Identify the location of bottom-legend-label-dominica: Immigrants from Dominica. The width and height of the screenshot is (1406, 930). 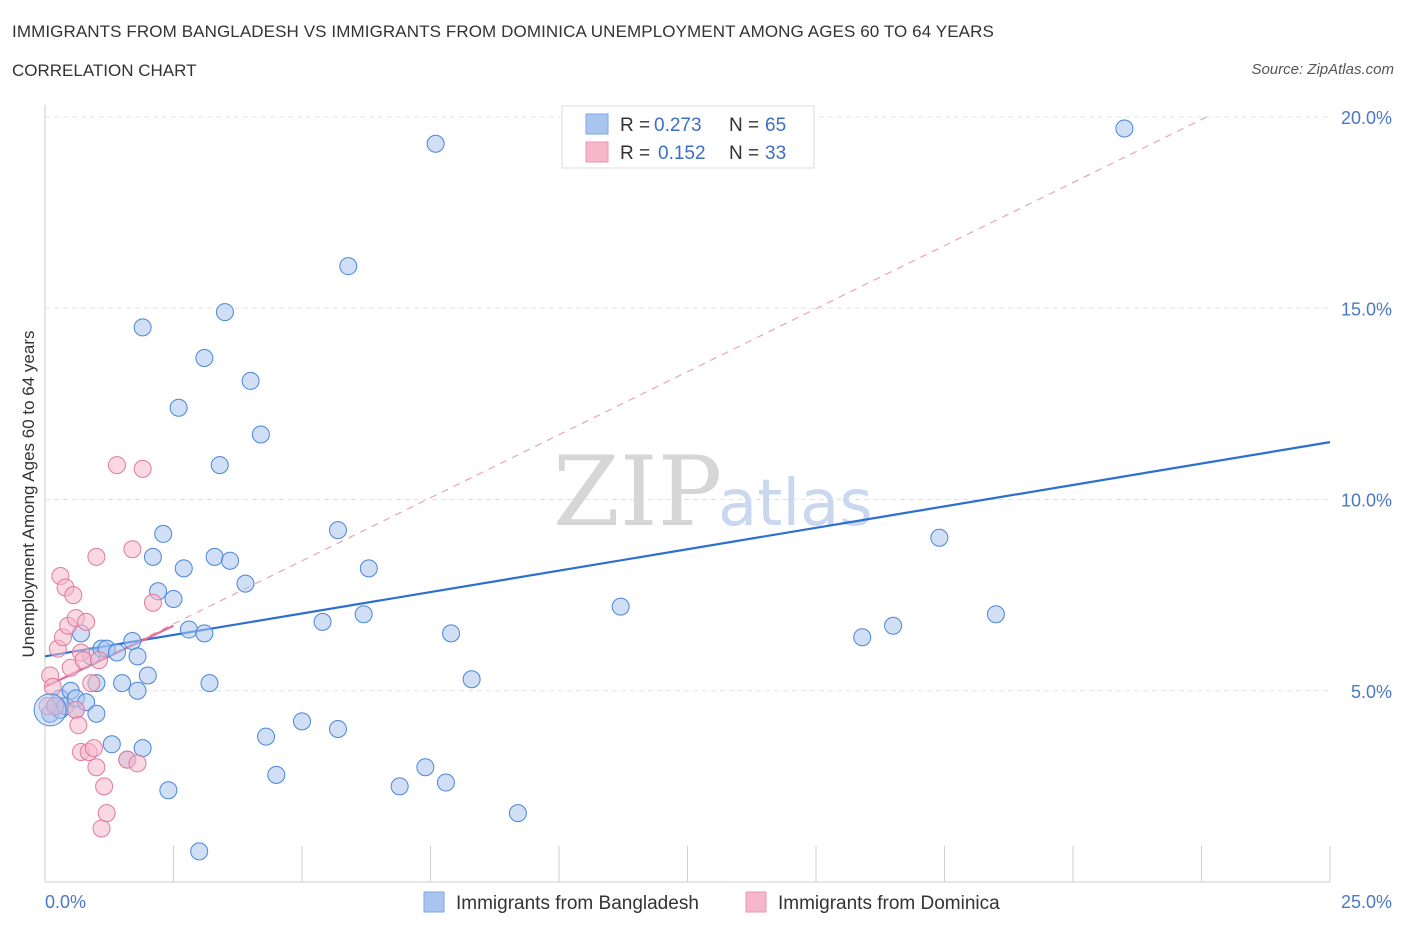
(889, 903).